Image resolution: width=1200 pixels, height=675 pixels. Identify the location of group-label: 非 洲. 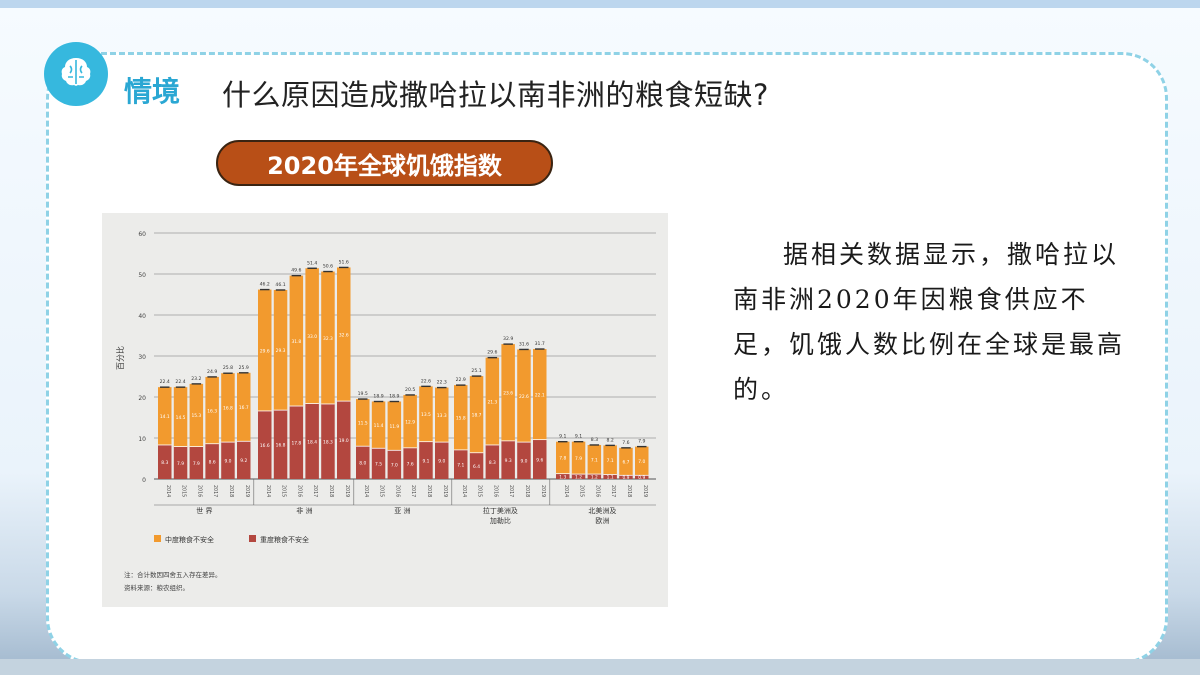
(304, 510).